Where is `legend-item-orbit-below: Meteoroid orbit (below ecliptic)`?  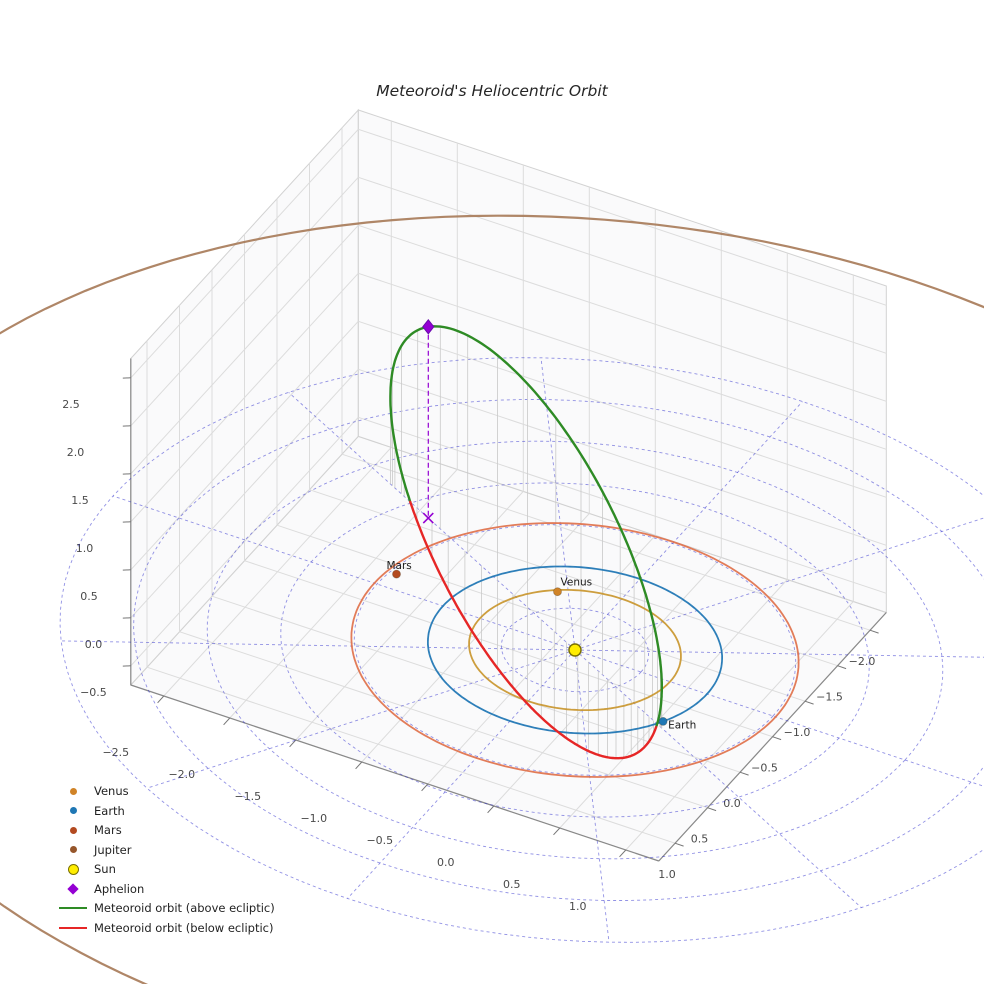
legend-item-orbit-below: Meteoroid orbit (below ecliptic) is located at coordinates (166, 928).